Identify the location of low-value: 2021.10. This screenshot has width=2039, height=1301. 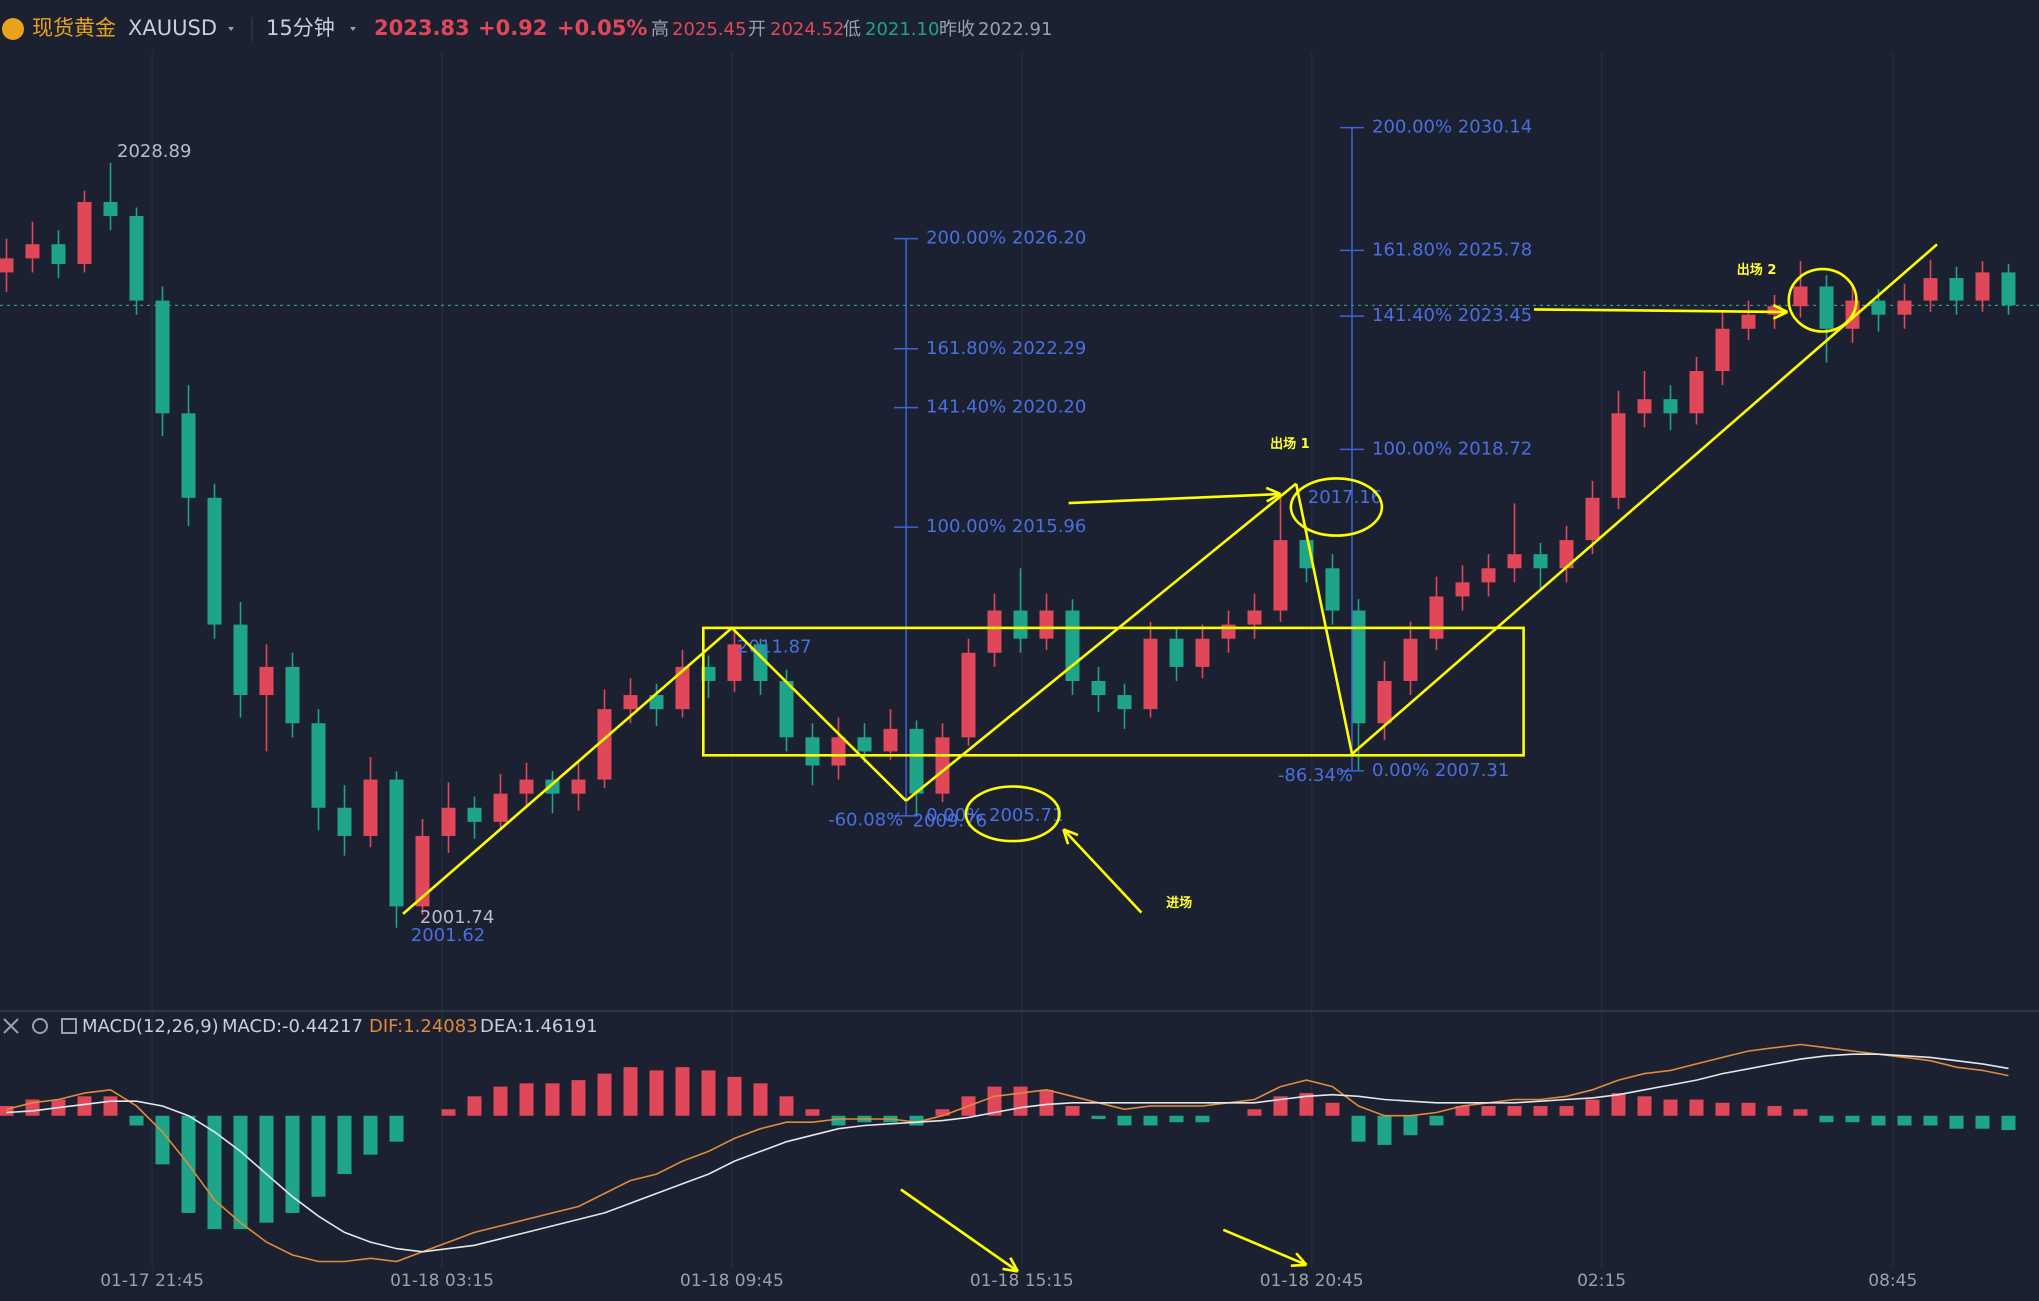
(902, 29).